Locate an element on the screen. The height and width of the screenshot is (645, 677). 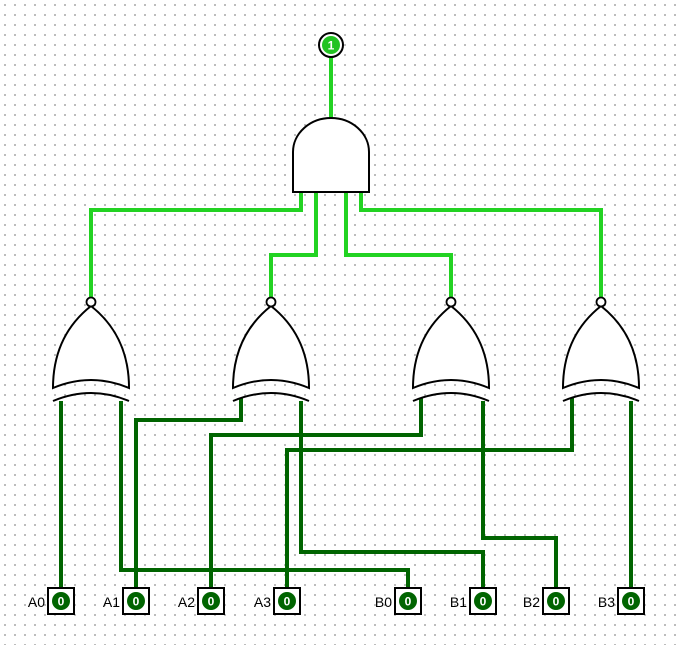
wire-a2 is located at coordinates (316, 495).